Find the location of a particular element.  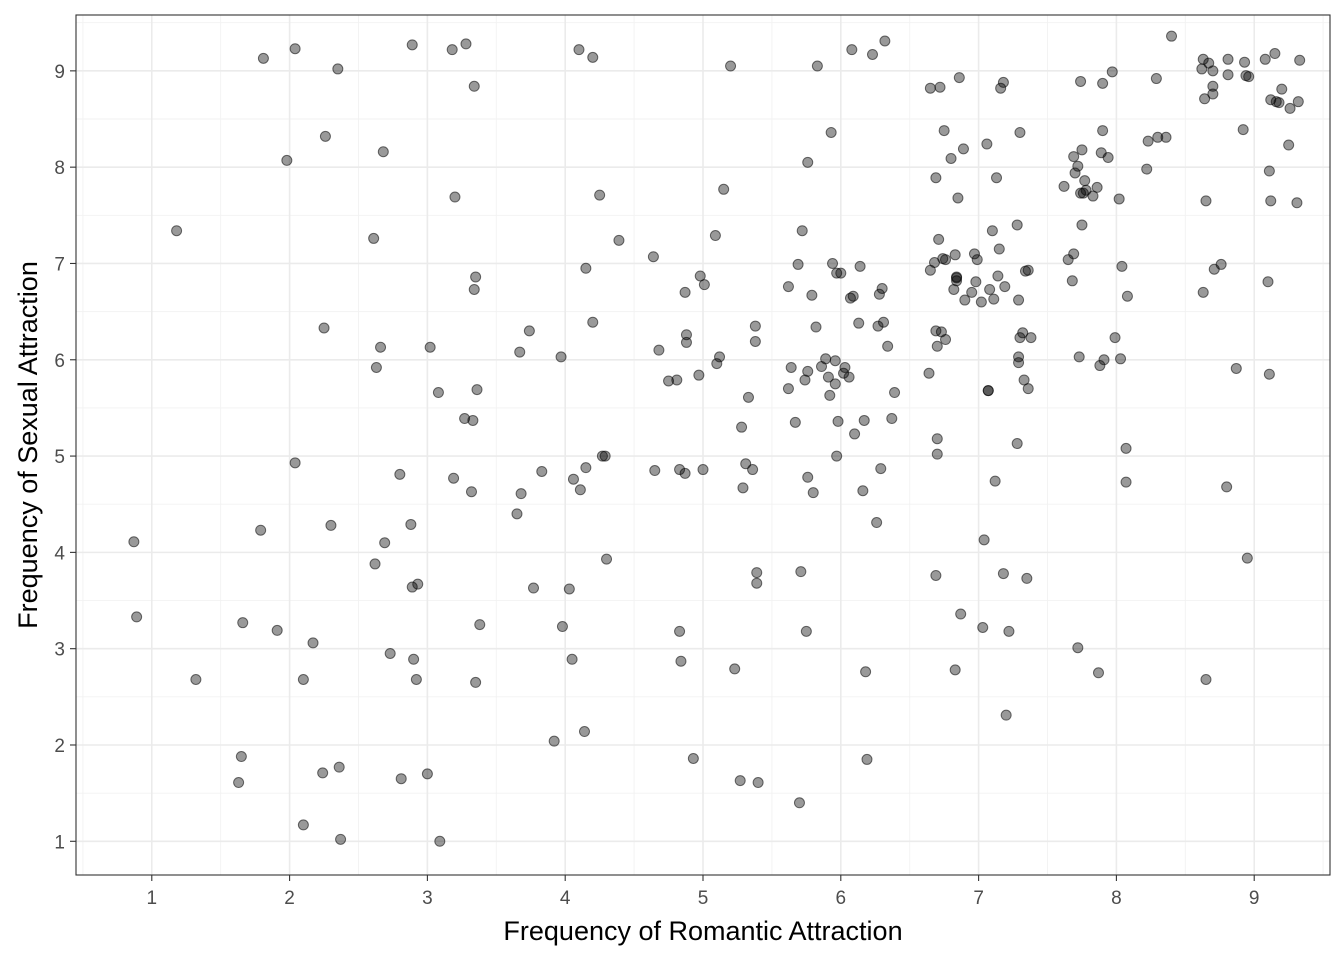

y-tick-label: 6 is located at coordinates (59, 361).